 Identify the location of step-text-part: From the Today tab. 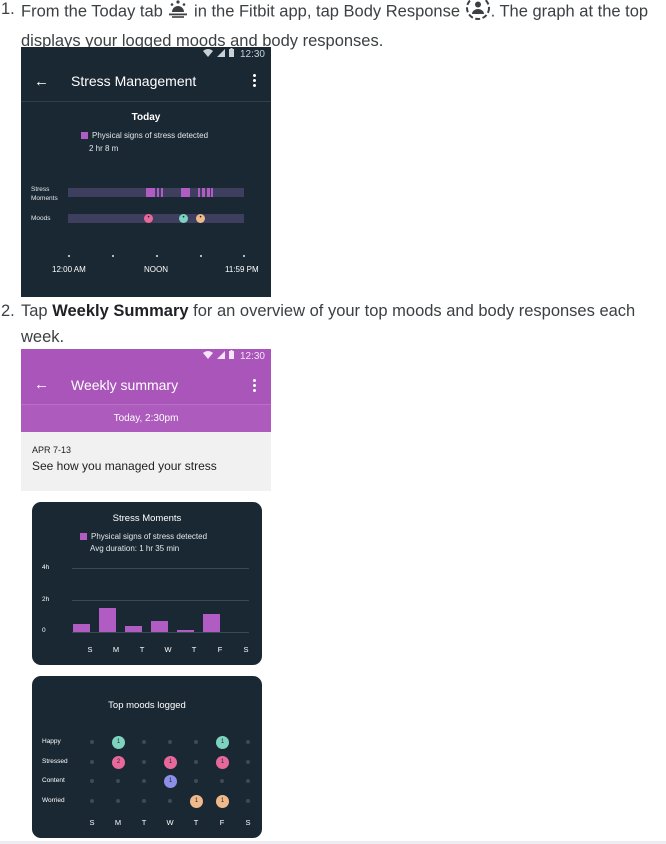
(94, 11).